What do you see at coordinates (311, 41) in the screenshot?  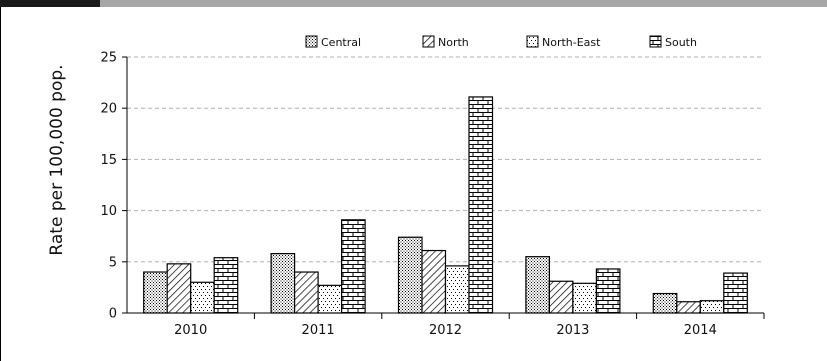 I see `legend-swatch-central` at bounding box center [311, 41].